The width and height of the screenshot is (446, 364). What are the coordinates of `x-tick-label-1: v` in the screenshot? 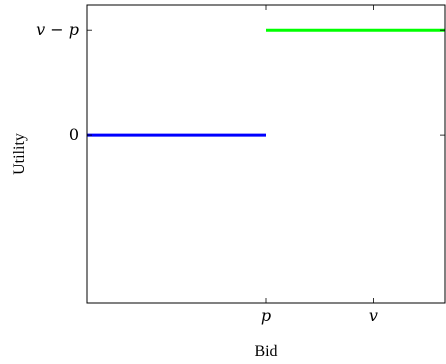 It's located at (373, 315).